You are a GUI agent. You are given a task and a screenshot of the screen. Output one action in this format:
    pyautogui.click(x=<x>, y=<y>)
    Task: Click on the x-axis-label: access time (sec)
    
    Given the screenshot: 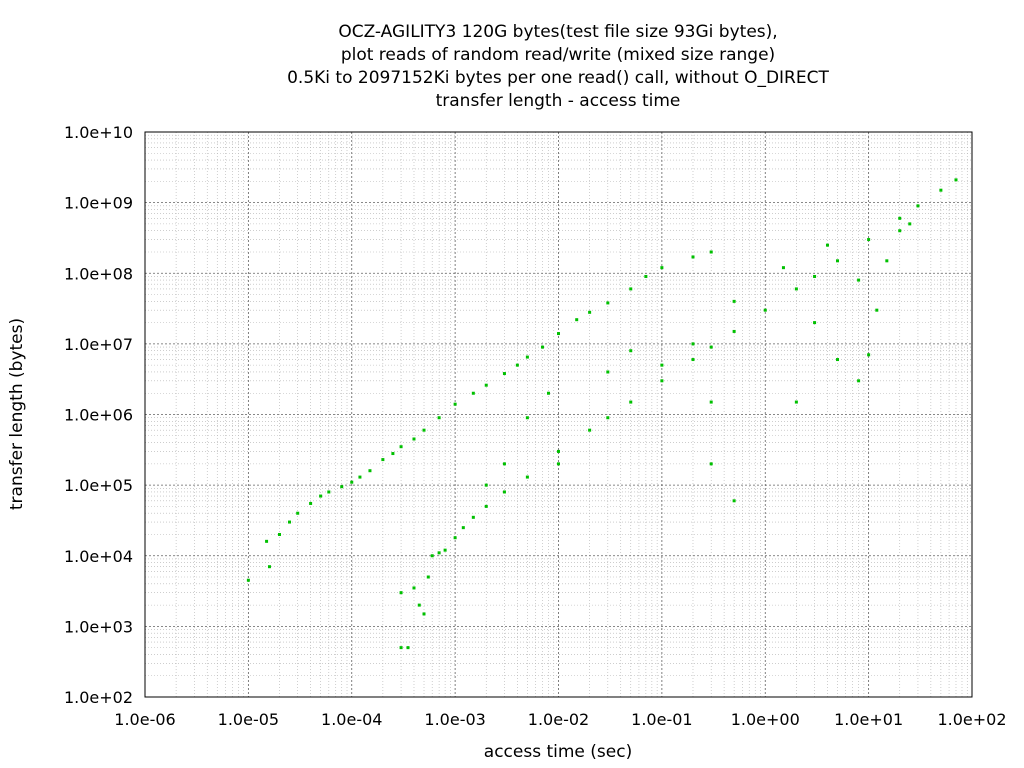 What is the action you would take?
    pyautogui.click(x=558, y=752)
    